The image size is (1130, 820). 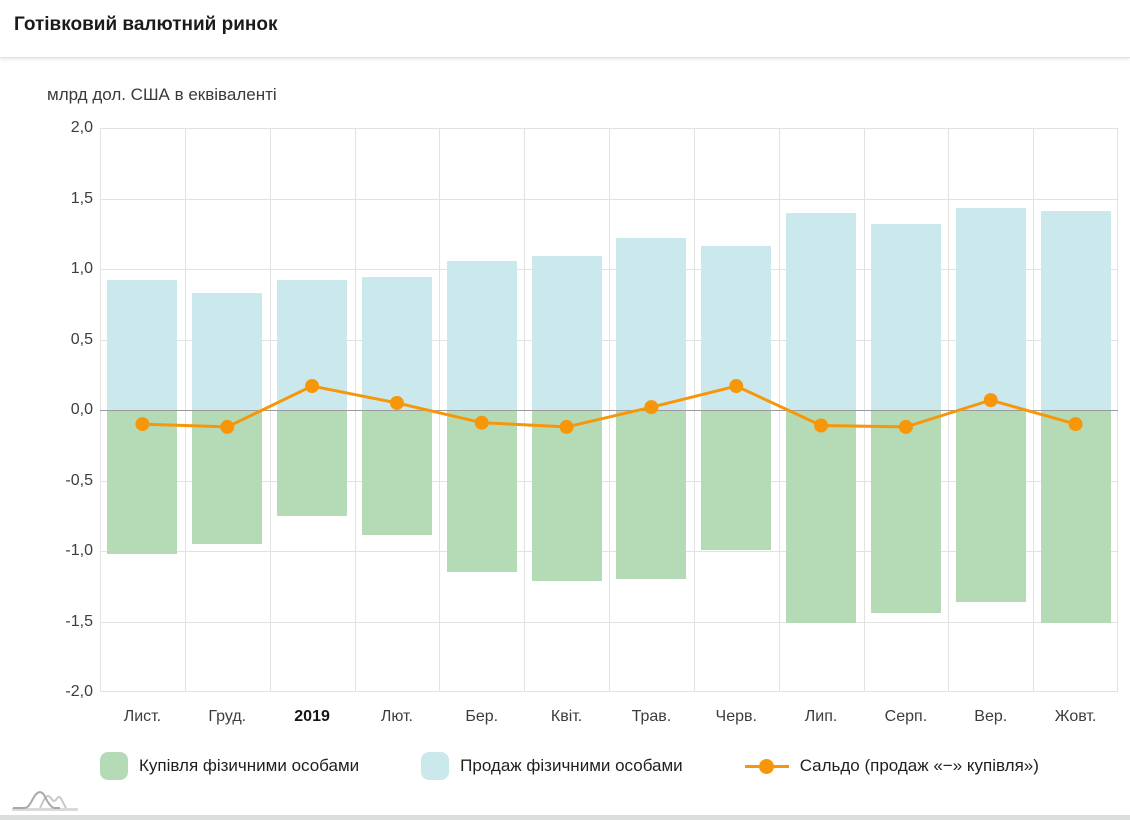 I want to click on x-tick-label: Лист., so click(x=142, y=716).